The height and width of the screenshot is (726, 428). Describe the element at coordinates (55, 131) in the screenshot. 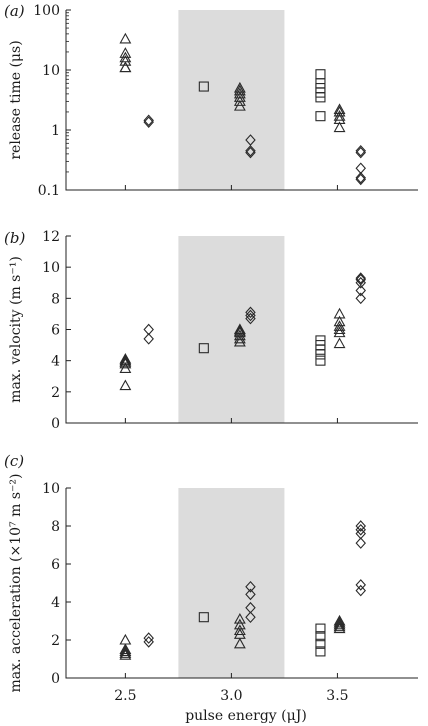

I see `y-tick-label: 1` at that location.